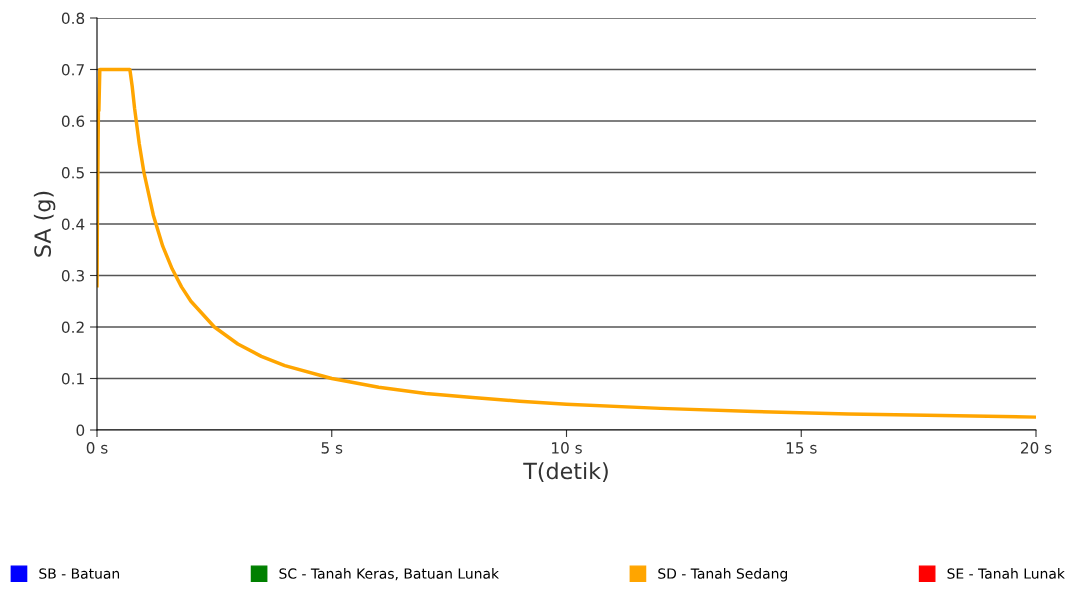 This screenshot has height=594, width=1070. I want to click on x-tick-label: 20 s, so click(1036, 448).